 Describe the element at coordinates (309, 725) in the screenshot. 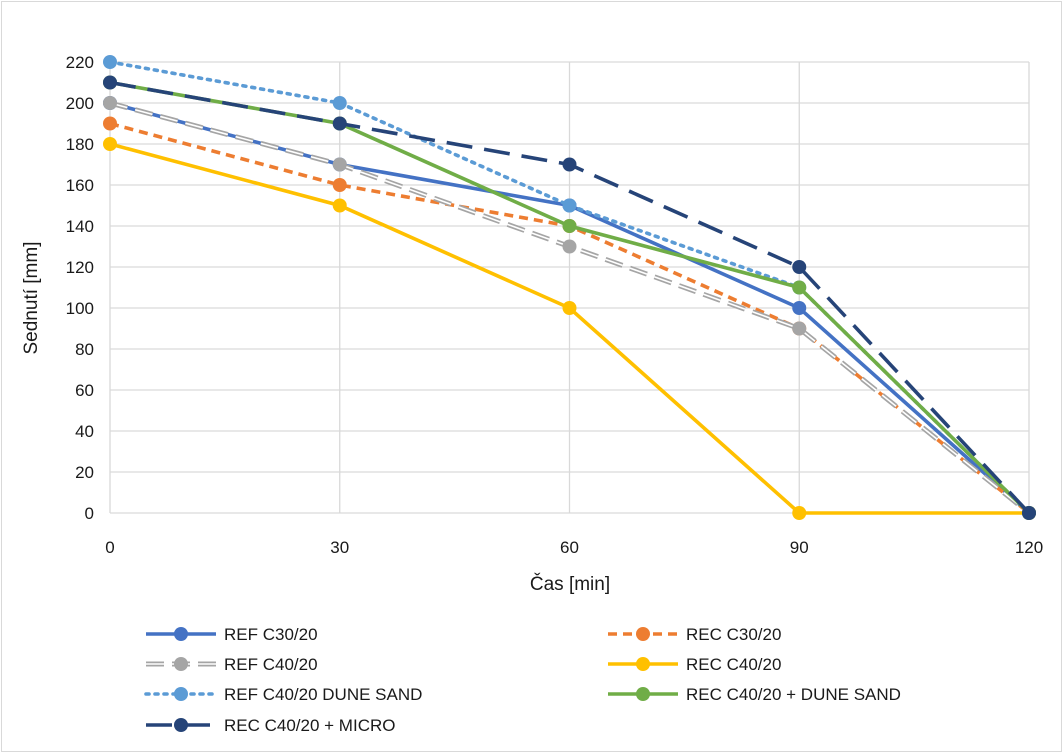

I see `legend-label: REC C40/20 + MICRO` at that location.